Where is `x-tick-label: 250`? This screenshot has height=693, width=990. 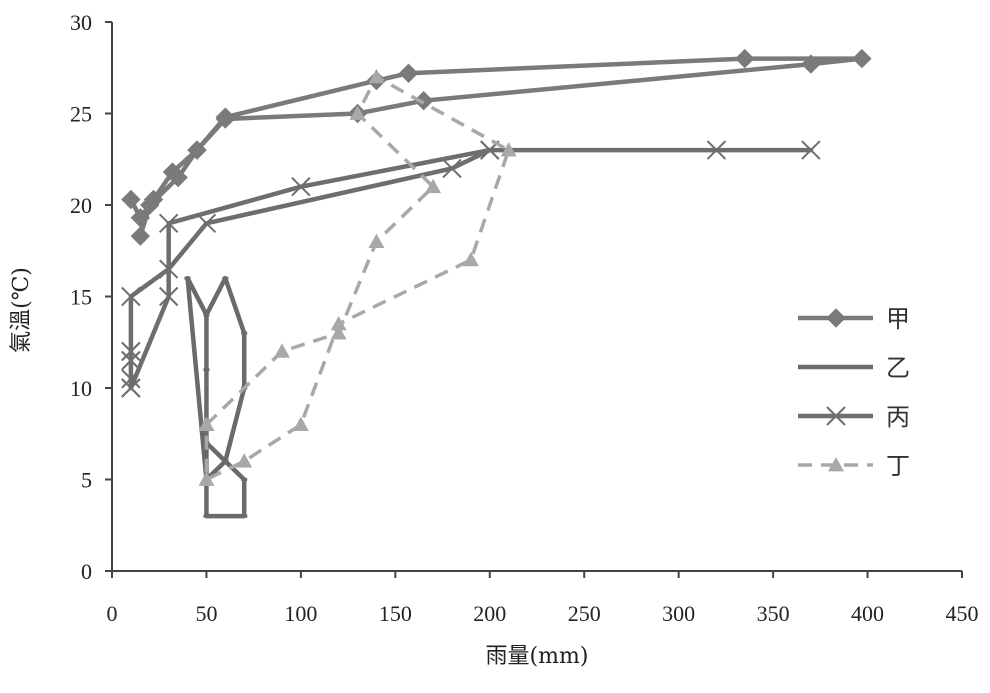
x-tick-label: 250 is located at coordinates (584, 613).